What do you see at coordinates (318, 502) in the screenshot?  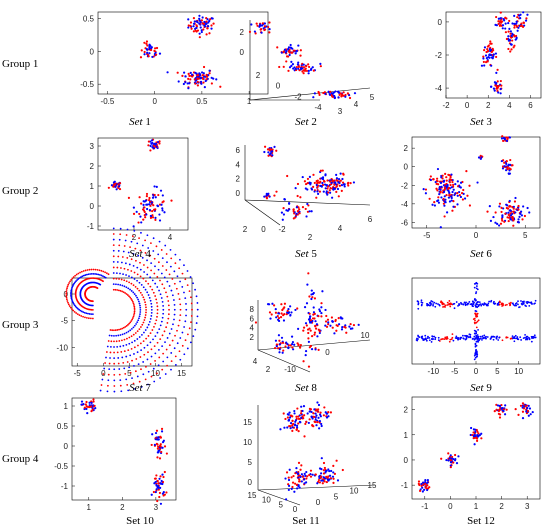 I see `y-tick-label: 0` at bounding box center [318, 502].